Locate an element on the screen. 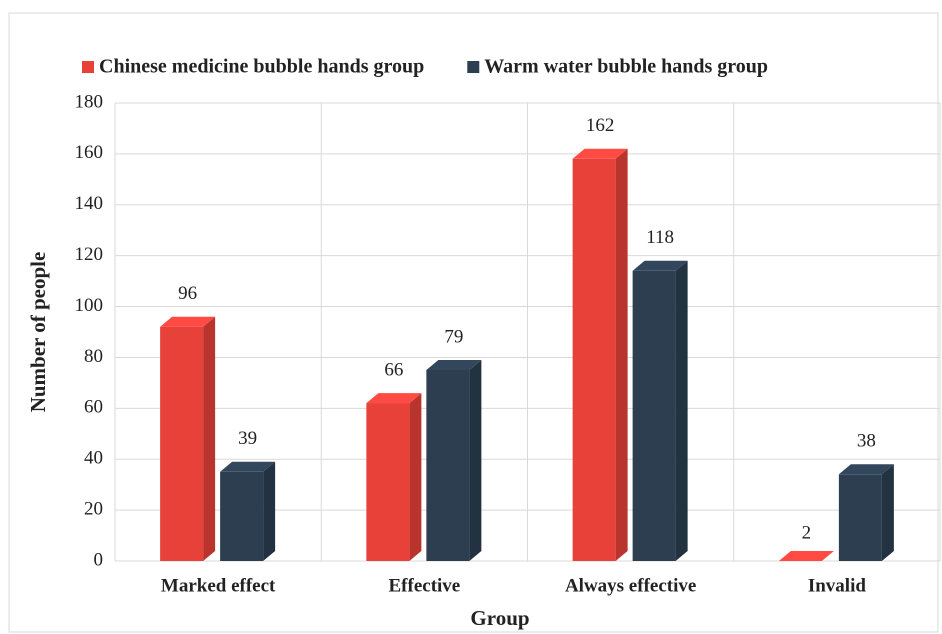 Image resolution: width=942 pixels, height=634 pixels. data-label: 118 is located at coordinates (660, 237).